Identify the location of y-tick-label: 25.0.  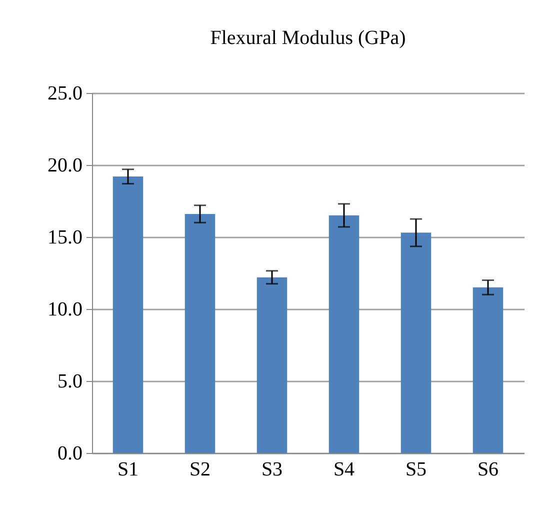
(65, 93).